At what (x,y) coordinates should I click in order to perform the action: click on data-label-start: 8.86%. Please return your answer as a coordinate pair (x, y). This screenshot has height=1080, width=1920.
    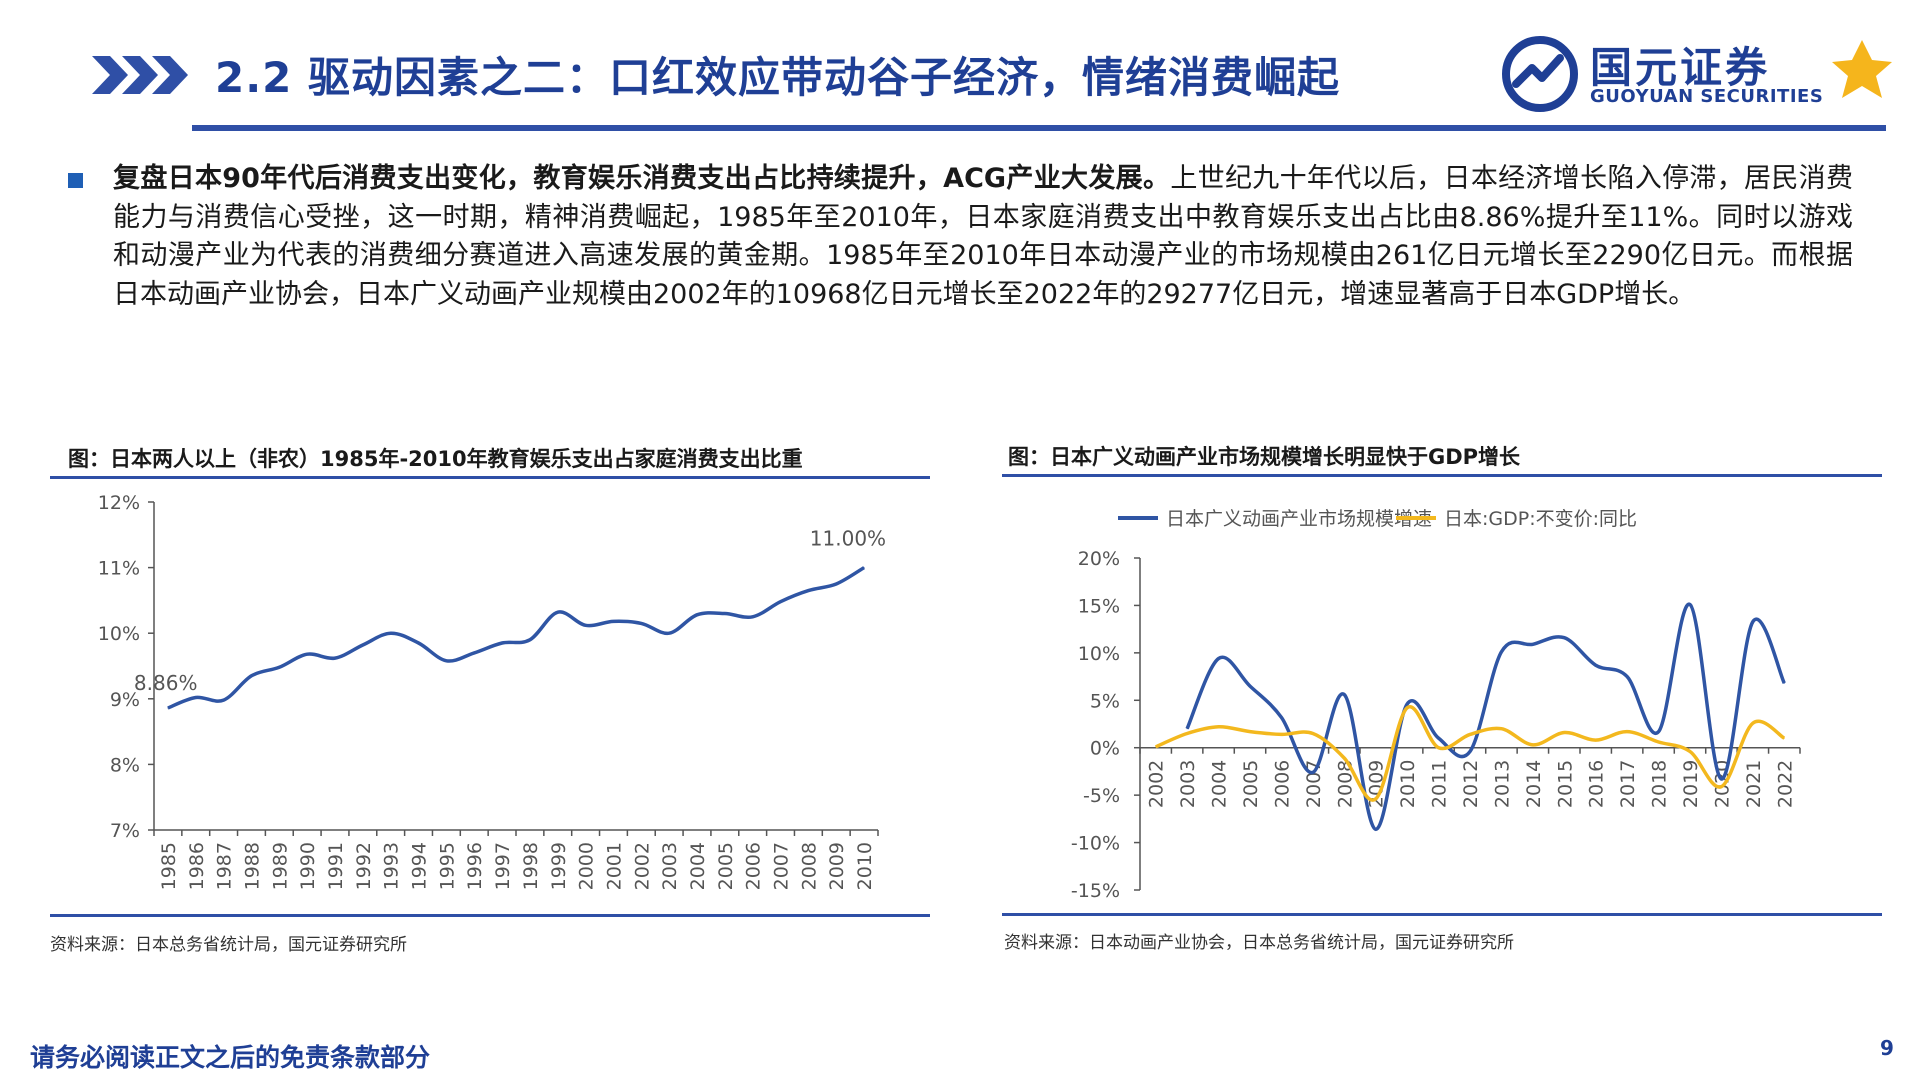
    Looking at the image, I should click on (166, 683).